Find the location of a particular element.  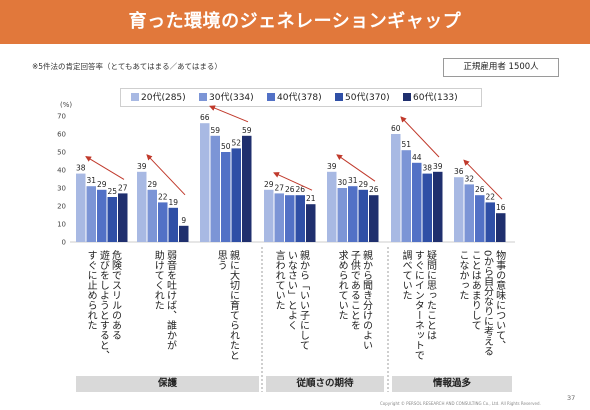

y-tick-label: 60 is located at coordinates (61, 135).